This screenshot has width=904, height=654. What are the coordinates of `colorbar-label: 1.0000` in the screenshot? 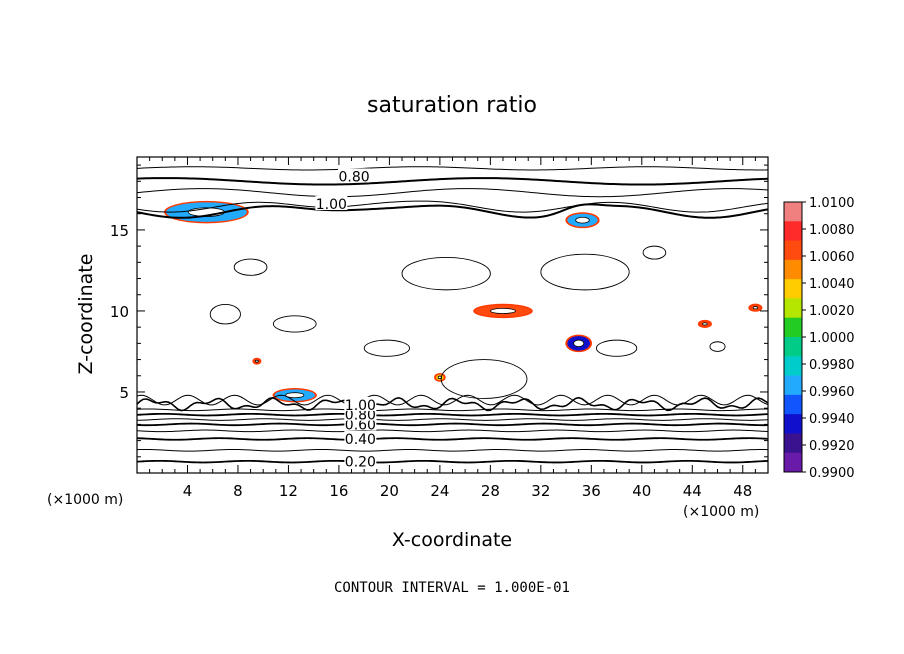 It's located at (832, 338).